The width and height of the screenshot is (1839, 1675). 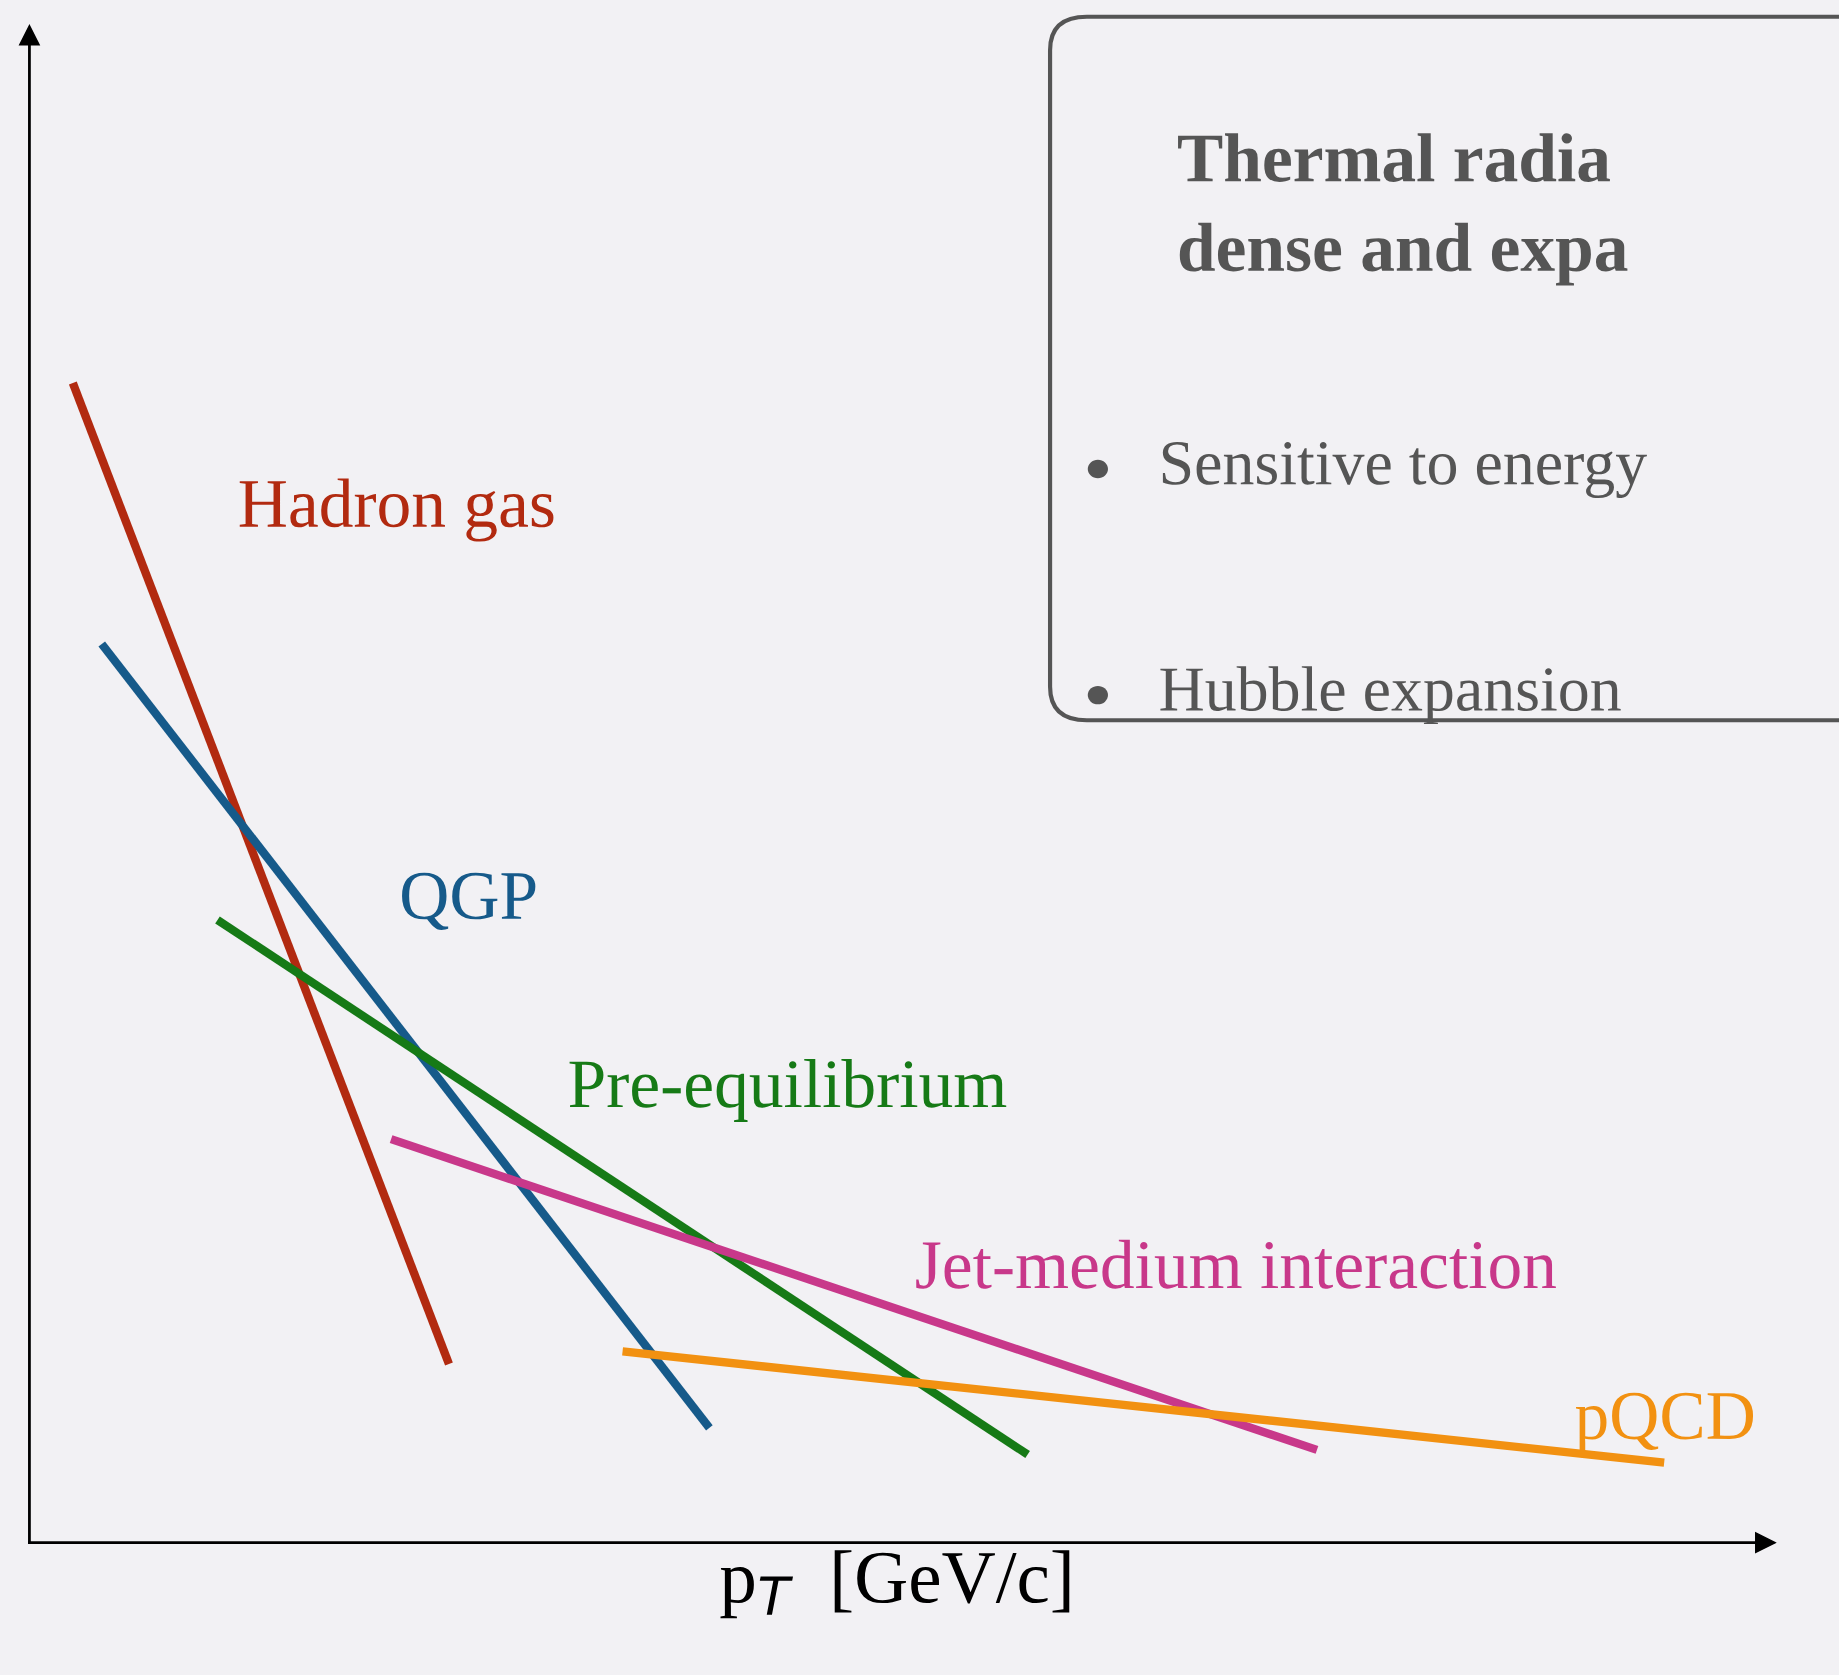 What do you see at coordinates (396, 510) in the screenshot?
I see `series-label: Hadron gas` at bounding box center [396, 510].